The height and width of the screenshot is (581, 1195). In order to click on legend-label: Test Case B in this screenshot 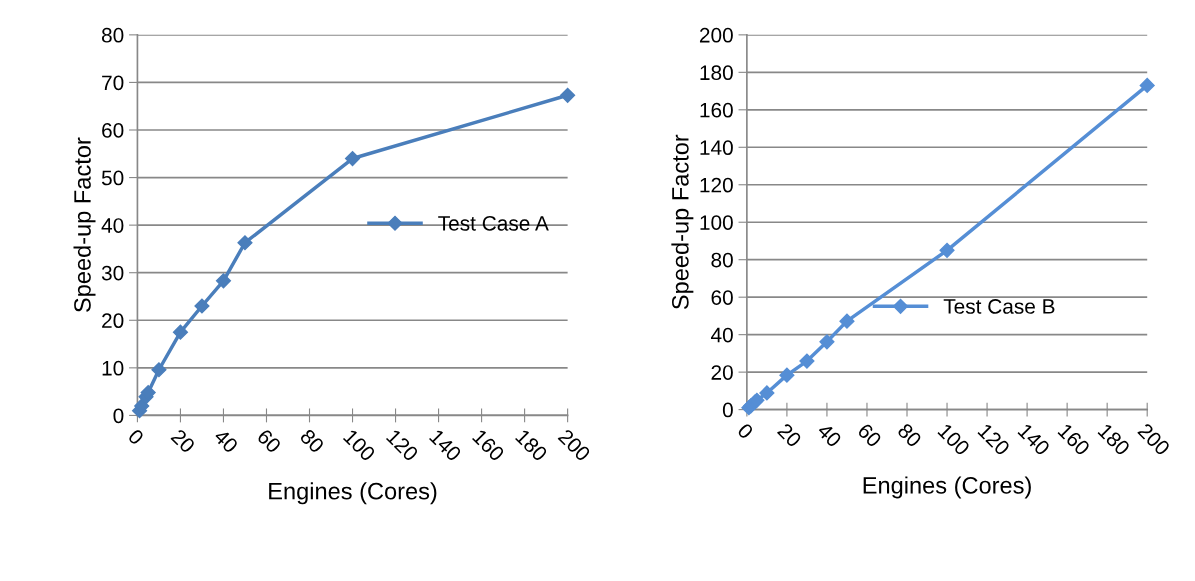, I will do `click(999, 306)`.